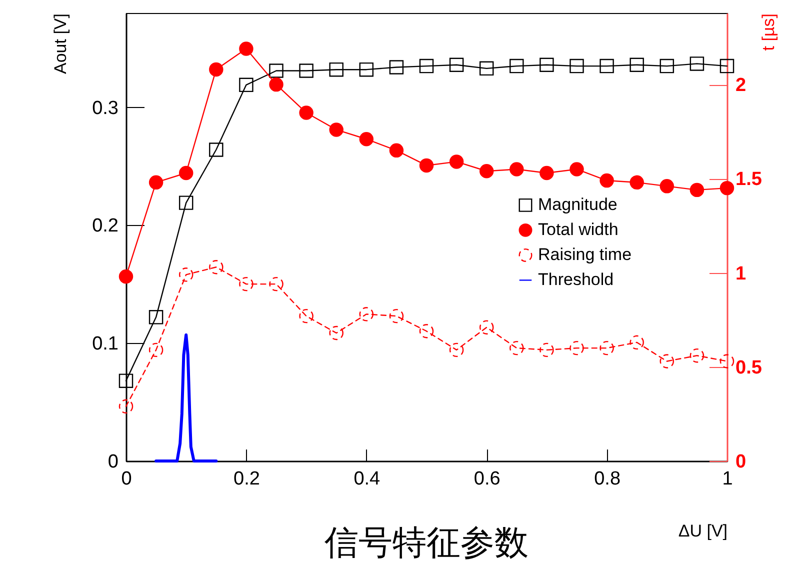  What do you see at coordinates (367, 479) in the screenshot?
I see `x-tick-label: 0.4` at bounding box center [367, 479].